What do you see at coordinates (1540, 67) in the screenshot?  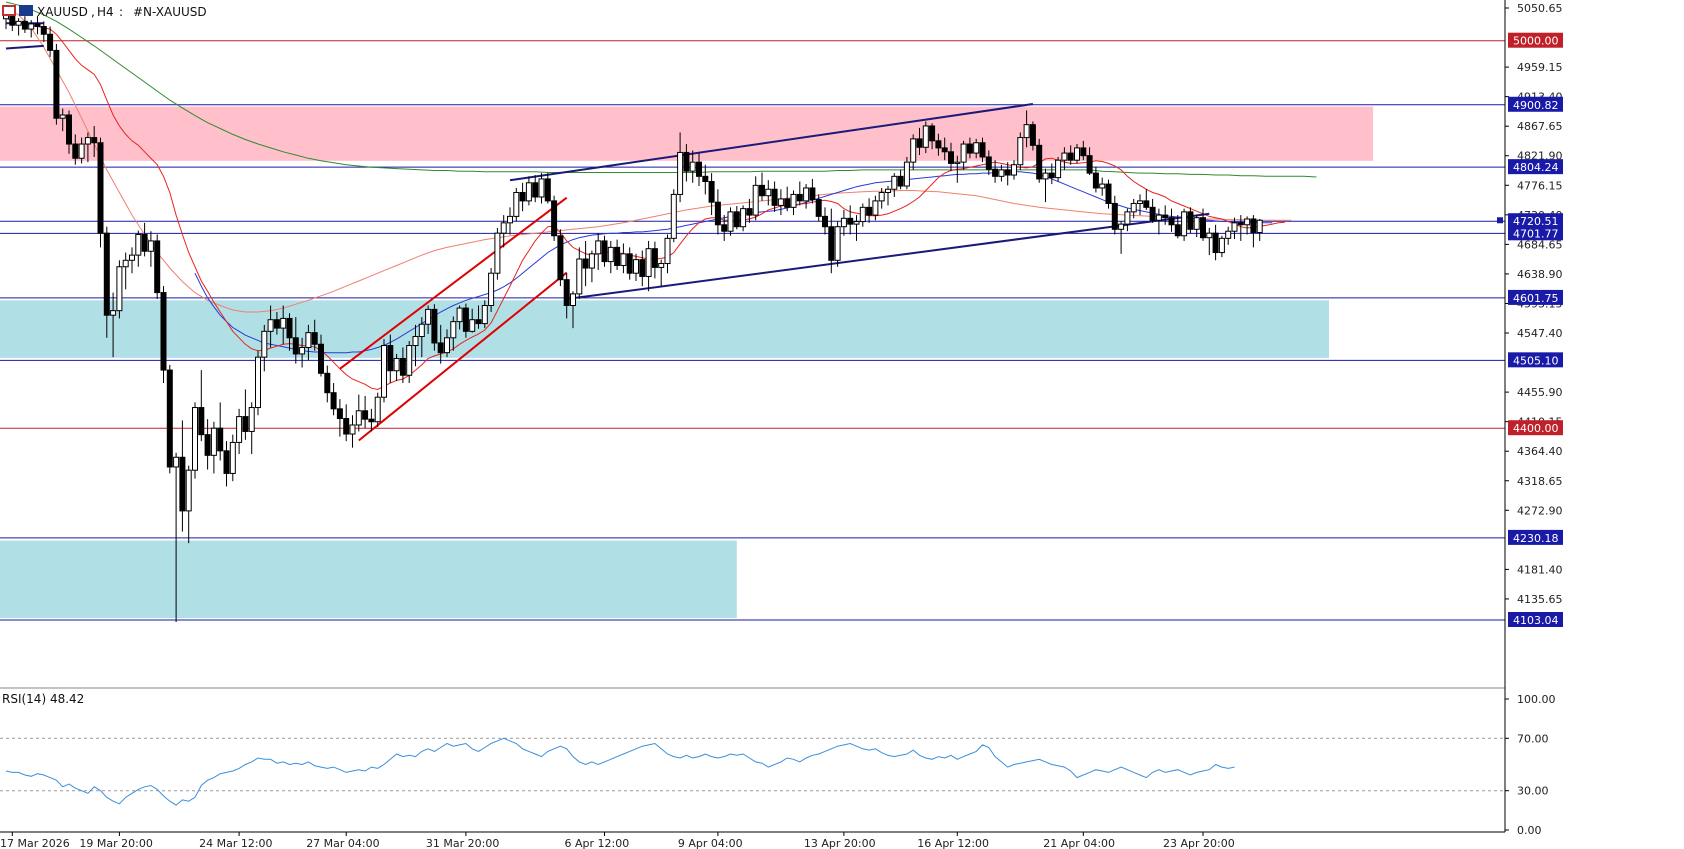 I see `price-tick-label: 4959.15` at bounding box center [1540, 67].